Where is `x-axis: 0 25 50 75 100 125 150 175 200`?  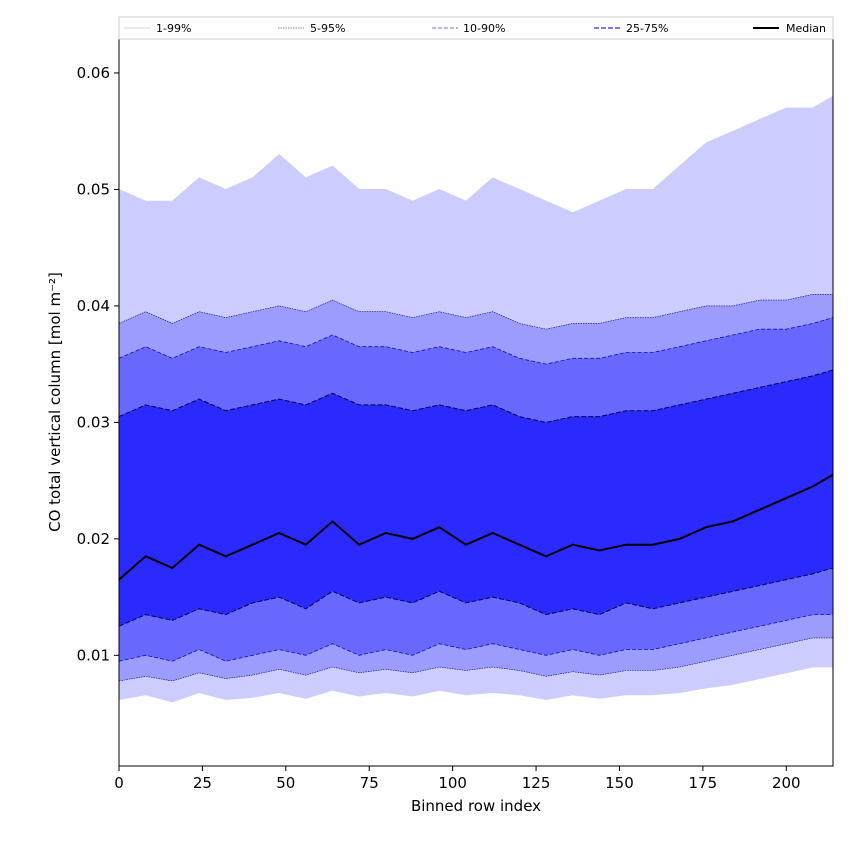 x-axis: 0 25 50 75 100 125 150 175 200 is located at coordinates (457, 779).